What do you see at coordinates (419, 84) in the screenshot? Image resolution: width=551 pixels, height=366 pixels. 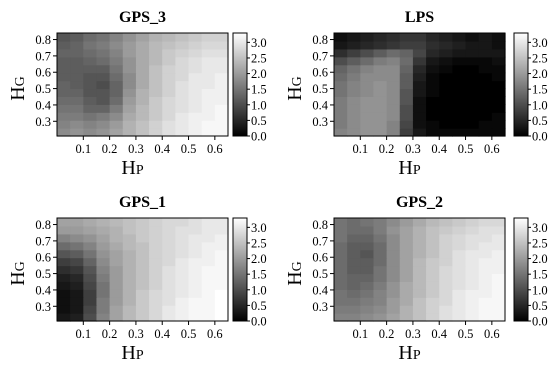 I see `plot-frame` at bounding box center [419, 84].